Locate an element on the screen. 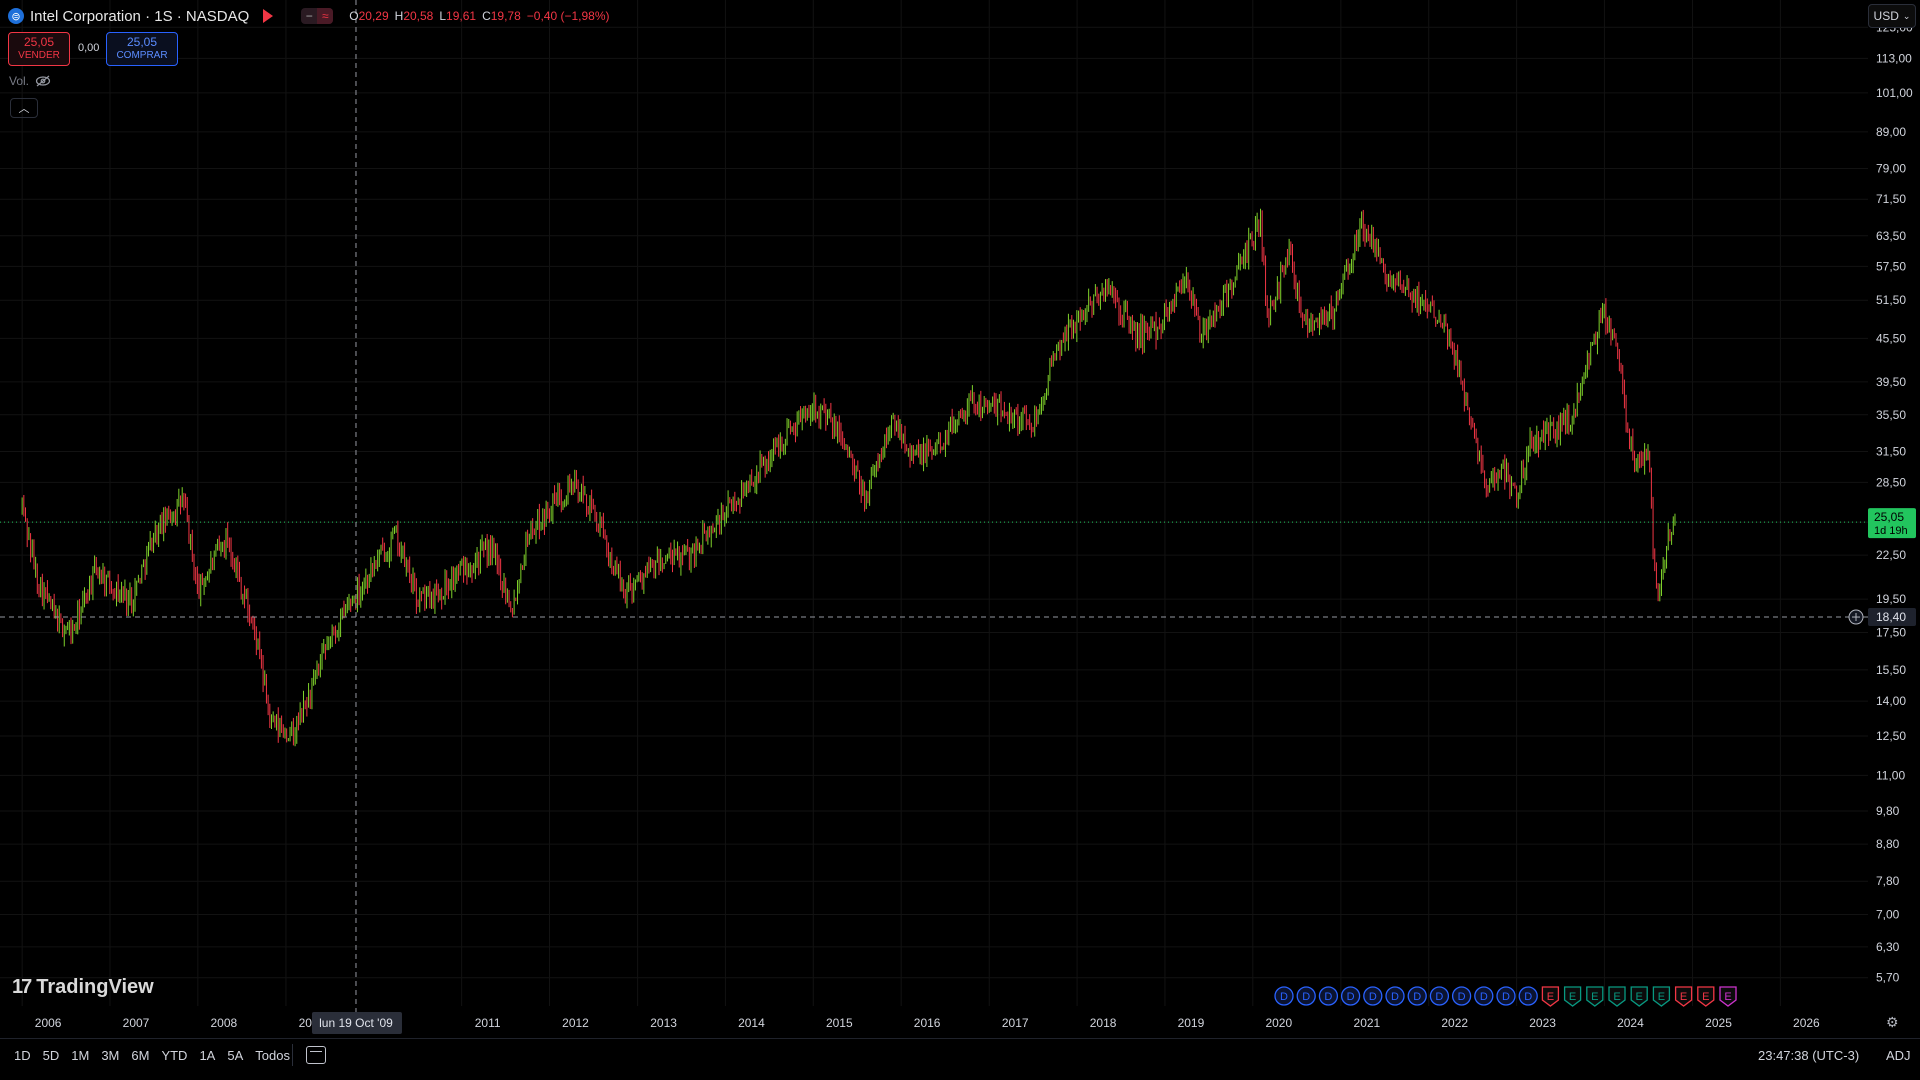 Image resolution: width=1920 pixels, height=1080 pixels. x-tick-label: 2011 is located at coordinates (488, 1023).